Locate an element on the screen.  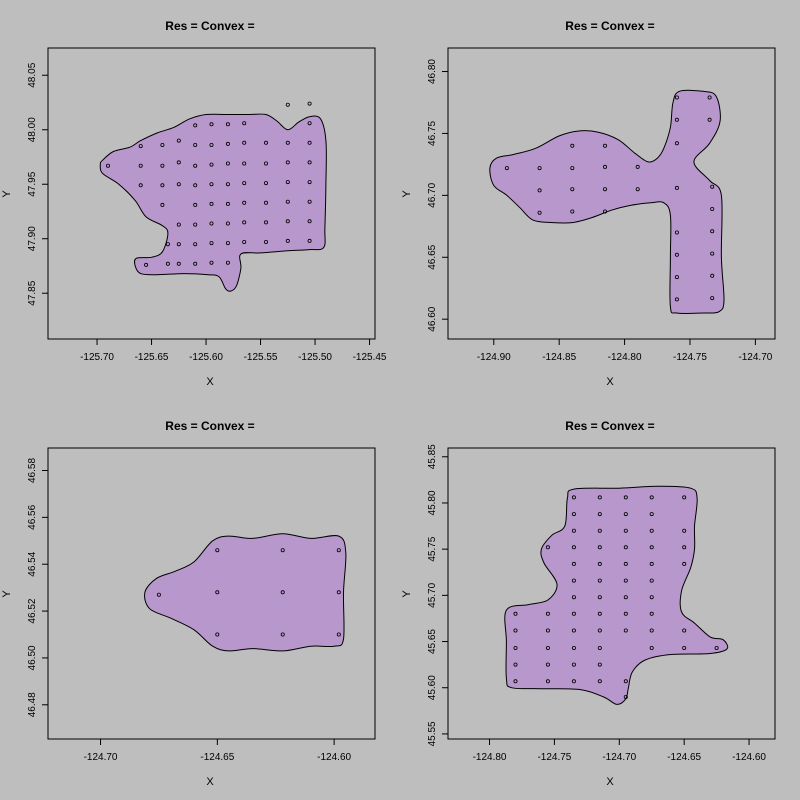
y-tick-label: 46.60 is located at coordinates (432, 318).